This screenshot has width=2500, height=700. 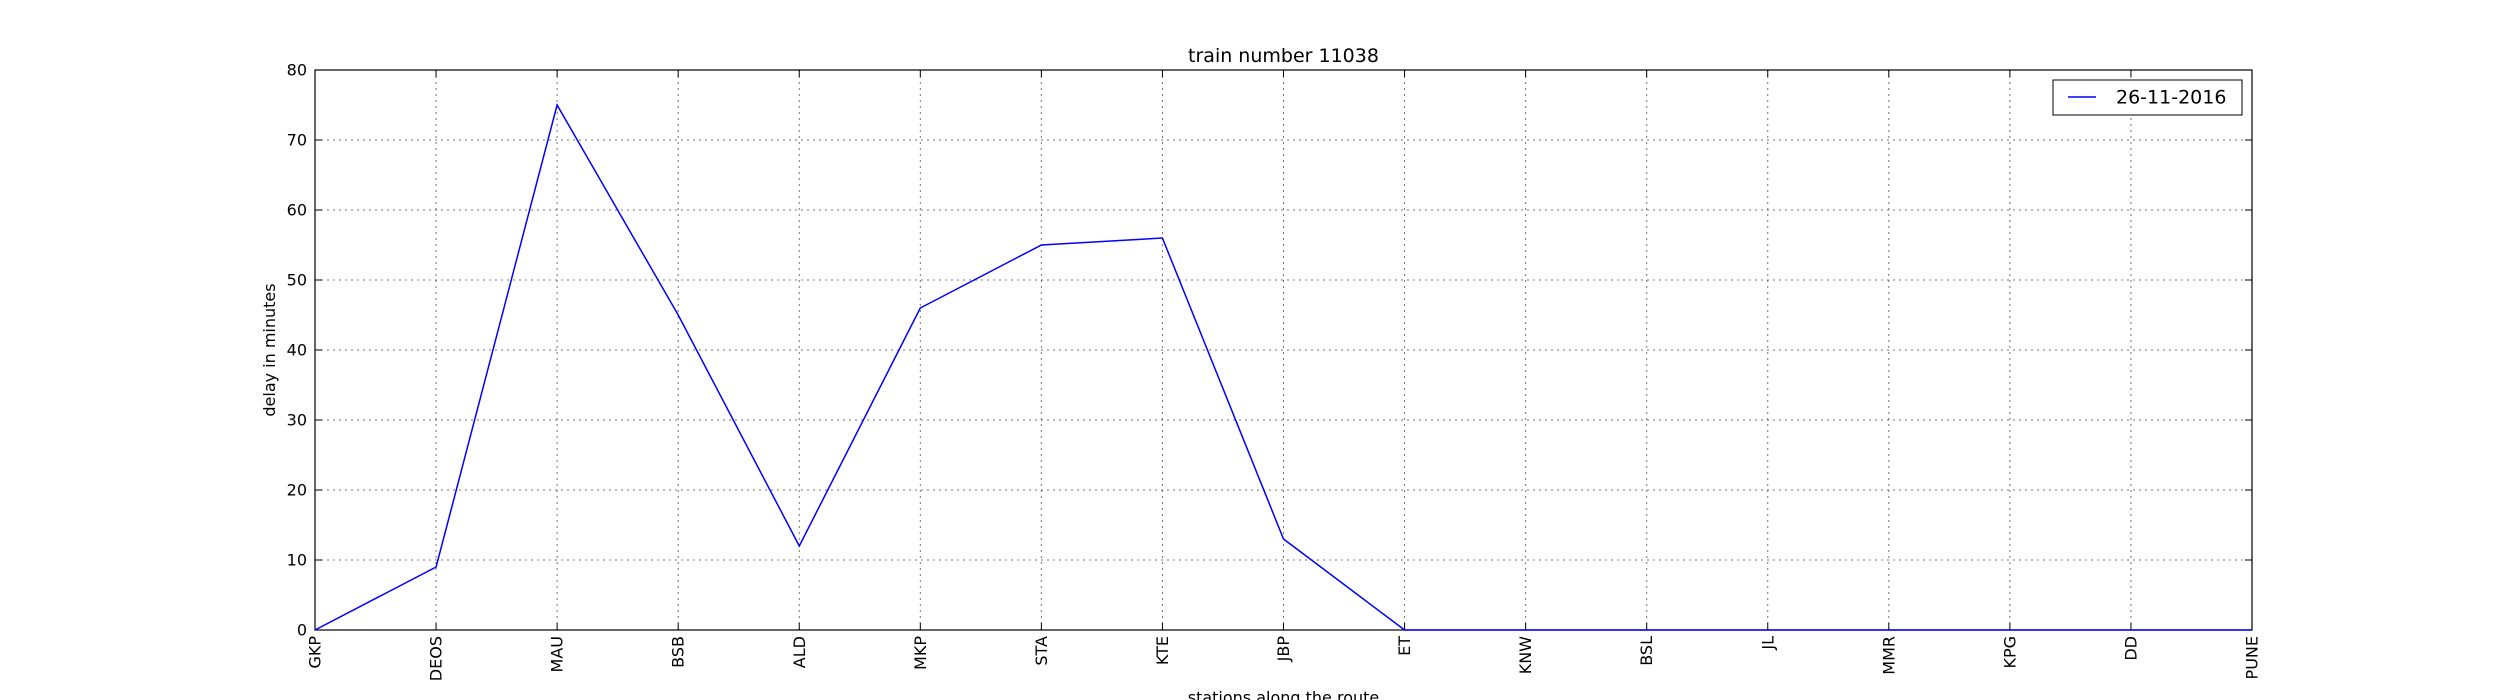 I want to click on x-tick-label: MAU, so click(x=557, y=654).